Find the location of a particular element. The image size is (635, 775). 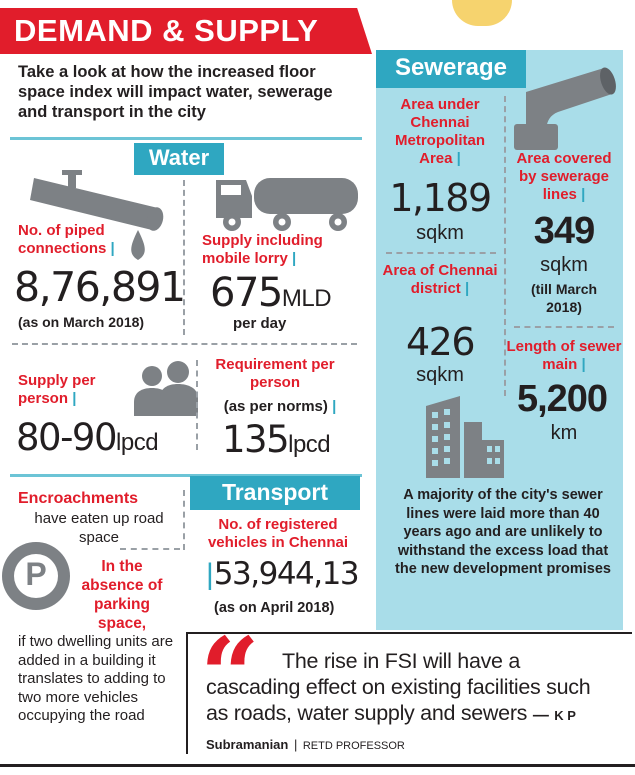

vehicles-value: |53,944,13 is located at coordinates (283, 574).